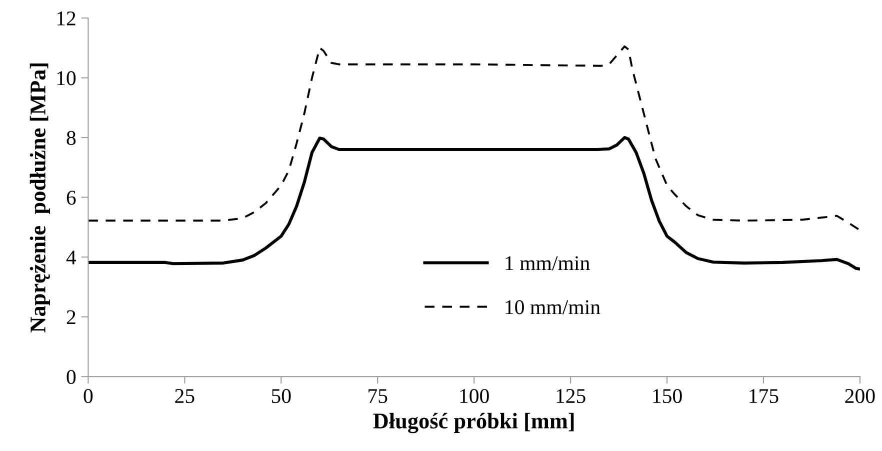  What do you see at coordinates (66, 78) in the screenshot?
I see `y-tick-label: 10` at bounding box center [66, 78].